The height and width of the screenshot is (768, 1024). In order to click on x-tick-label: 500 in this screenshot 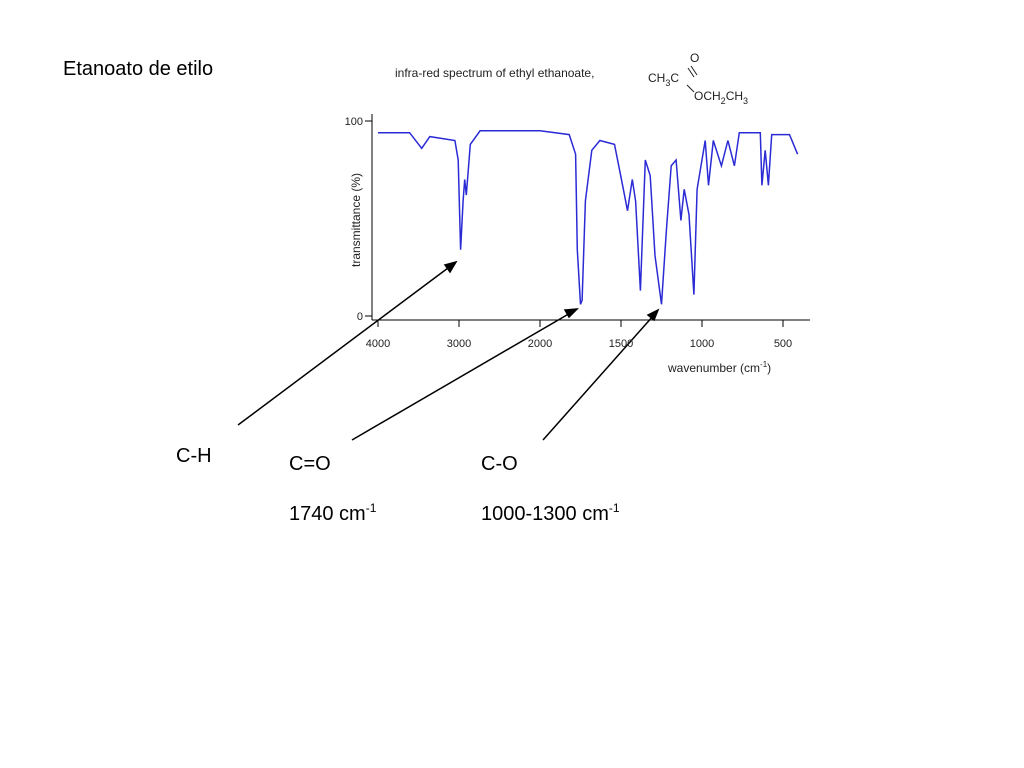, I will do `click(783, 344)`.